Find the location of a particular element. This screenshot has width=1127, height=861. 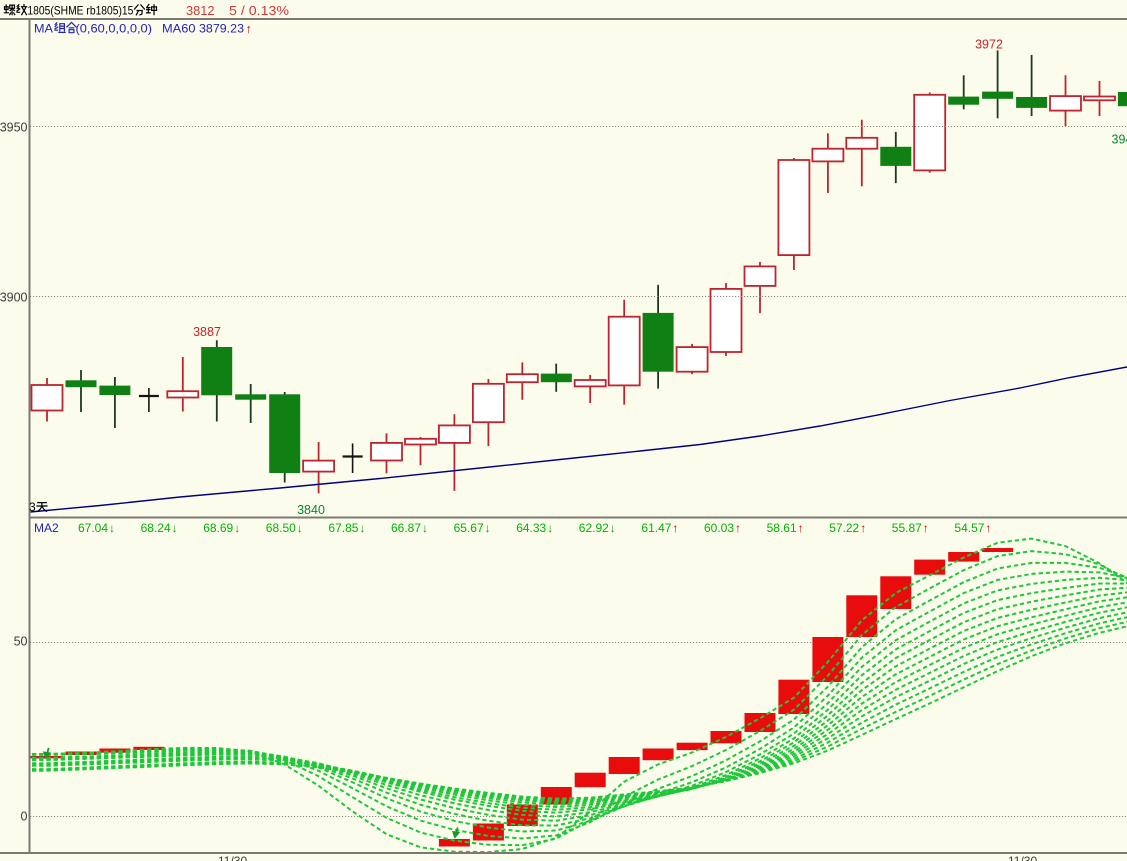

svg-text: 1805(SHME rb1805)15 is located at coordinates (80, 11).